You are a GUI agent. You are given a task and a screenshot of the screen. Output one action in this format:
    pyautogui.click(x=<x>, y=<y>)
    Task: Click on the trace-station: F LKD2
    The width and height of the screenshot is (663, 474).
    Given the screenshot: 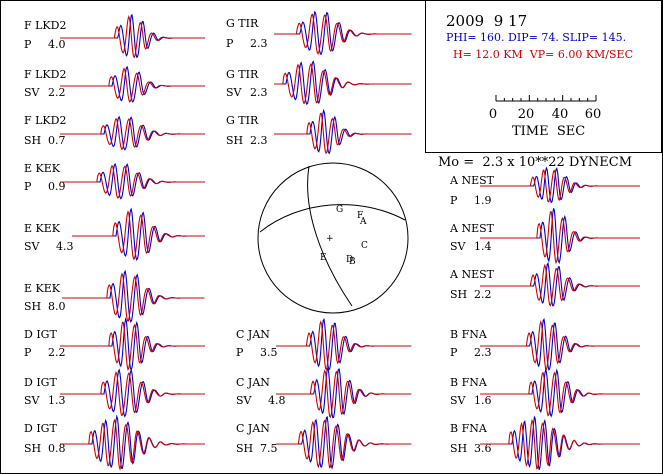 What is the action you would take?
    pyautogui.click(x=45, y=120)
    